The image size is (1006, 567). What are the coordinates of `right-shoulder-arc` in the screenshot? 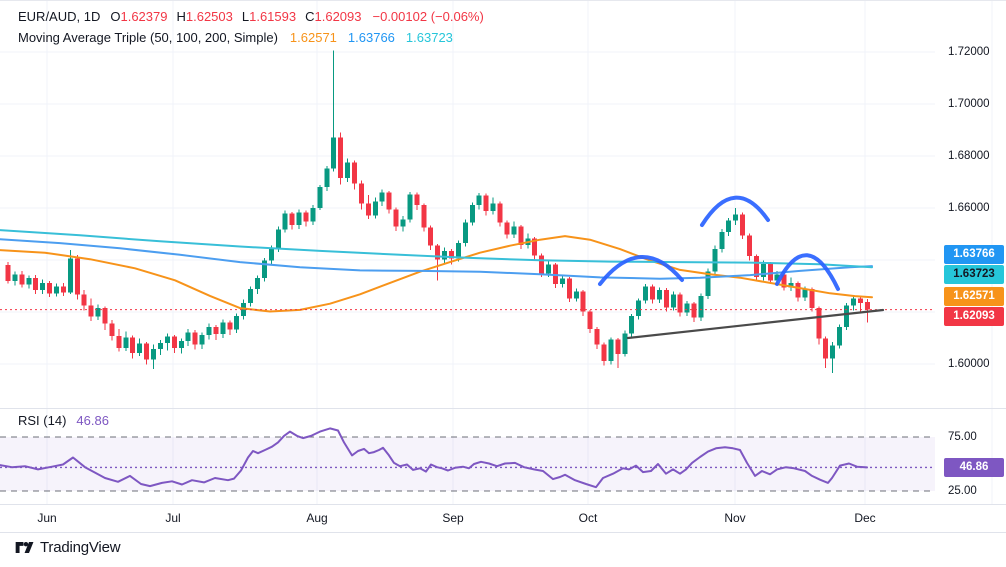 It's located at (807, 272).